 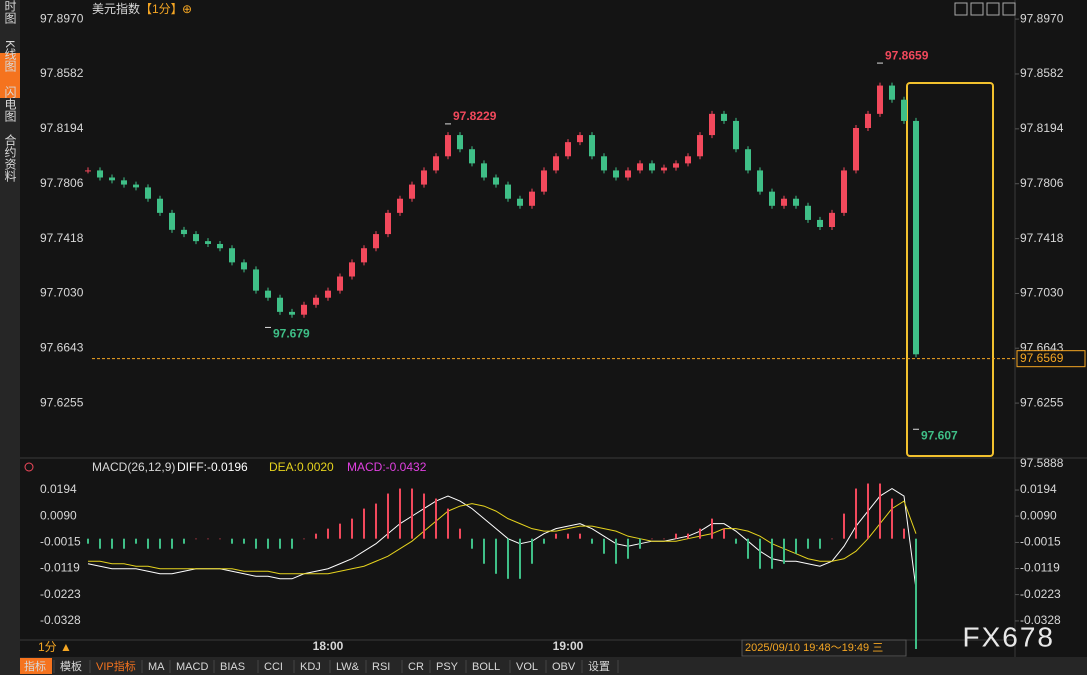 What do you see at coordinates (62, 238) in the screenshot?
I see `y-tick-label-left: 97.7418` at bounding box center [62, 238].